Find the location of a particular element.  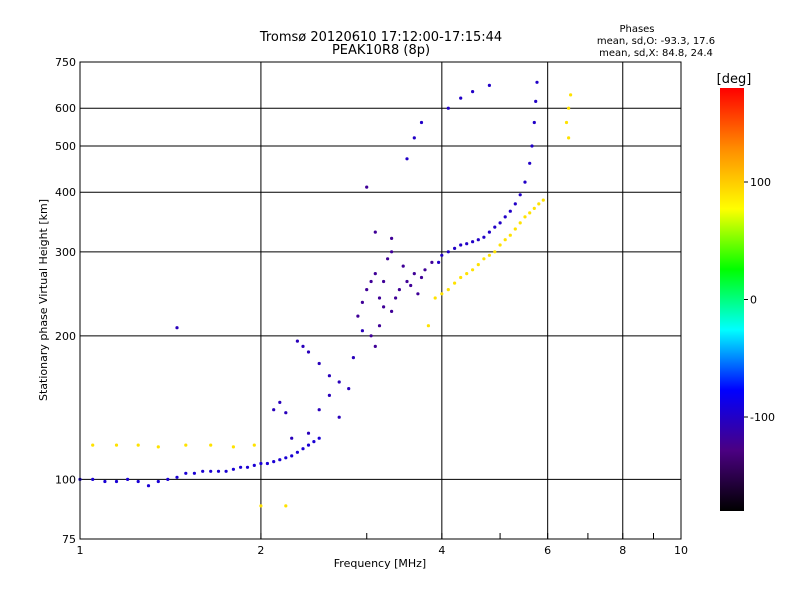

y-tick-label: 300 is located at coordinates (65, 252).